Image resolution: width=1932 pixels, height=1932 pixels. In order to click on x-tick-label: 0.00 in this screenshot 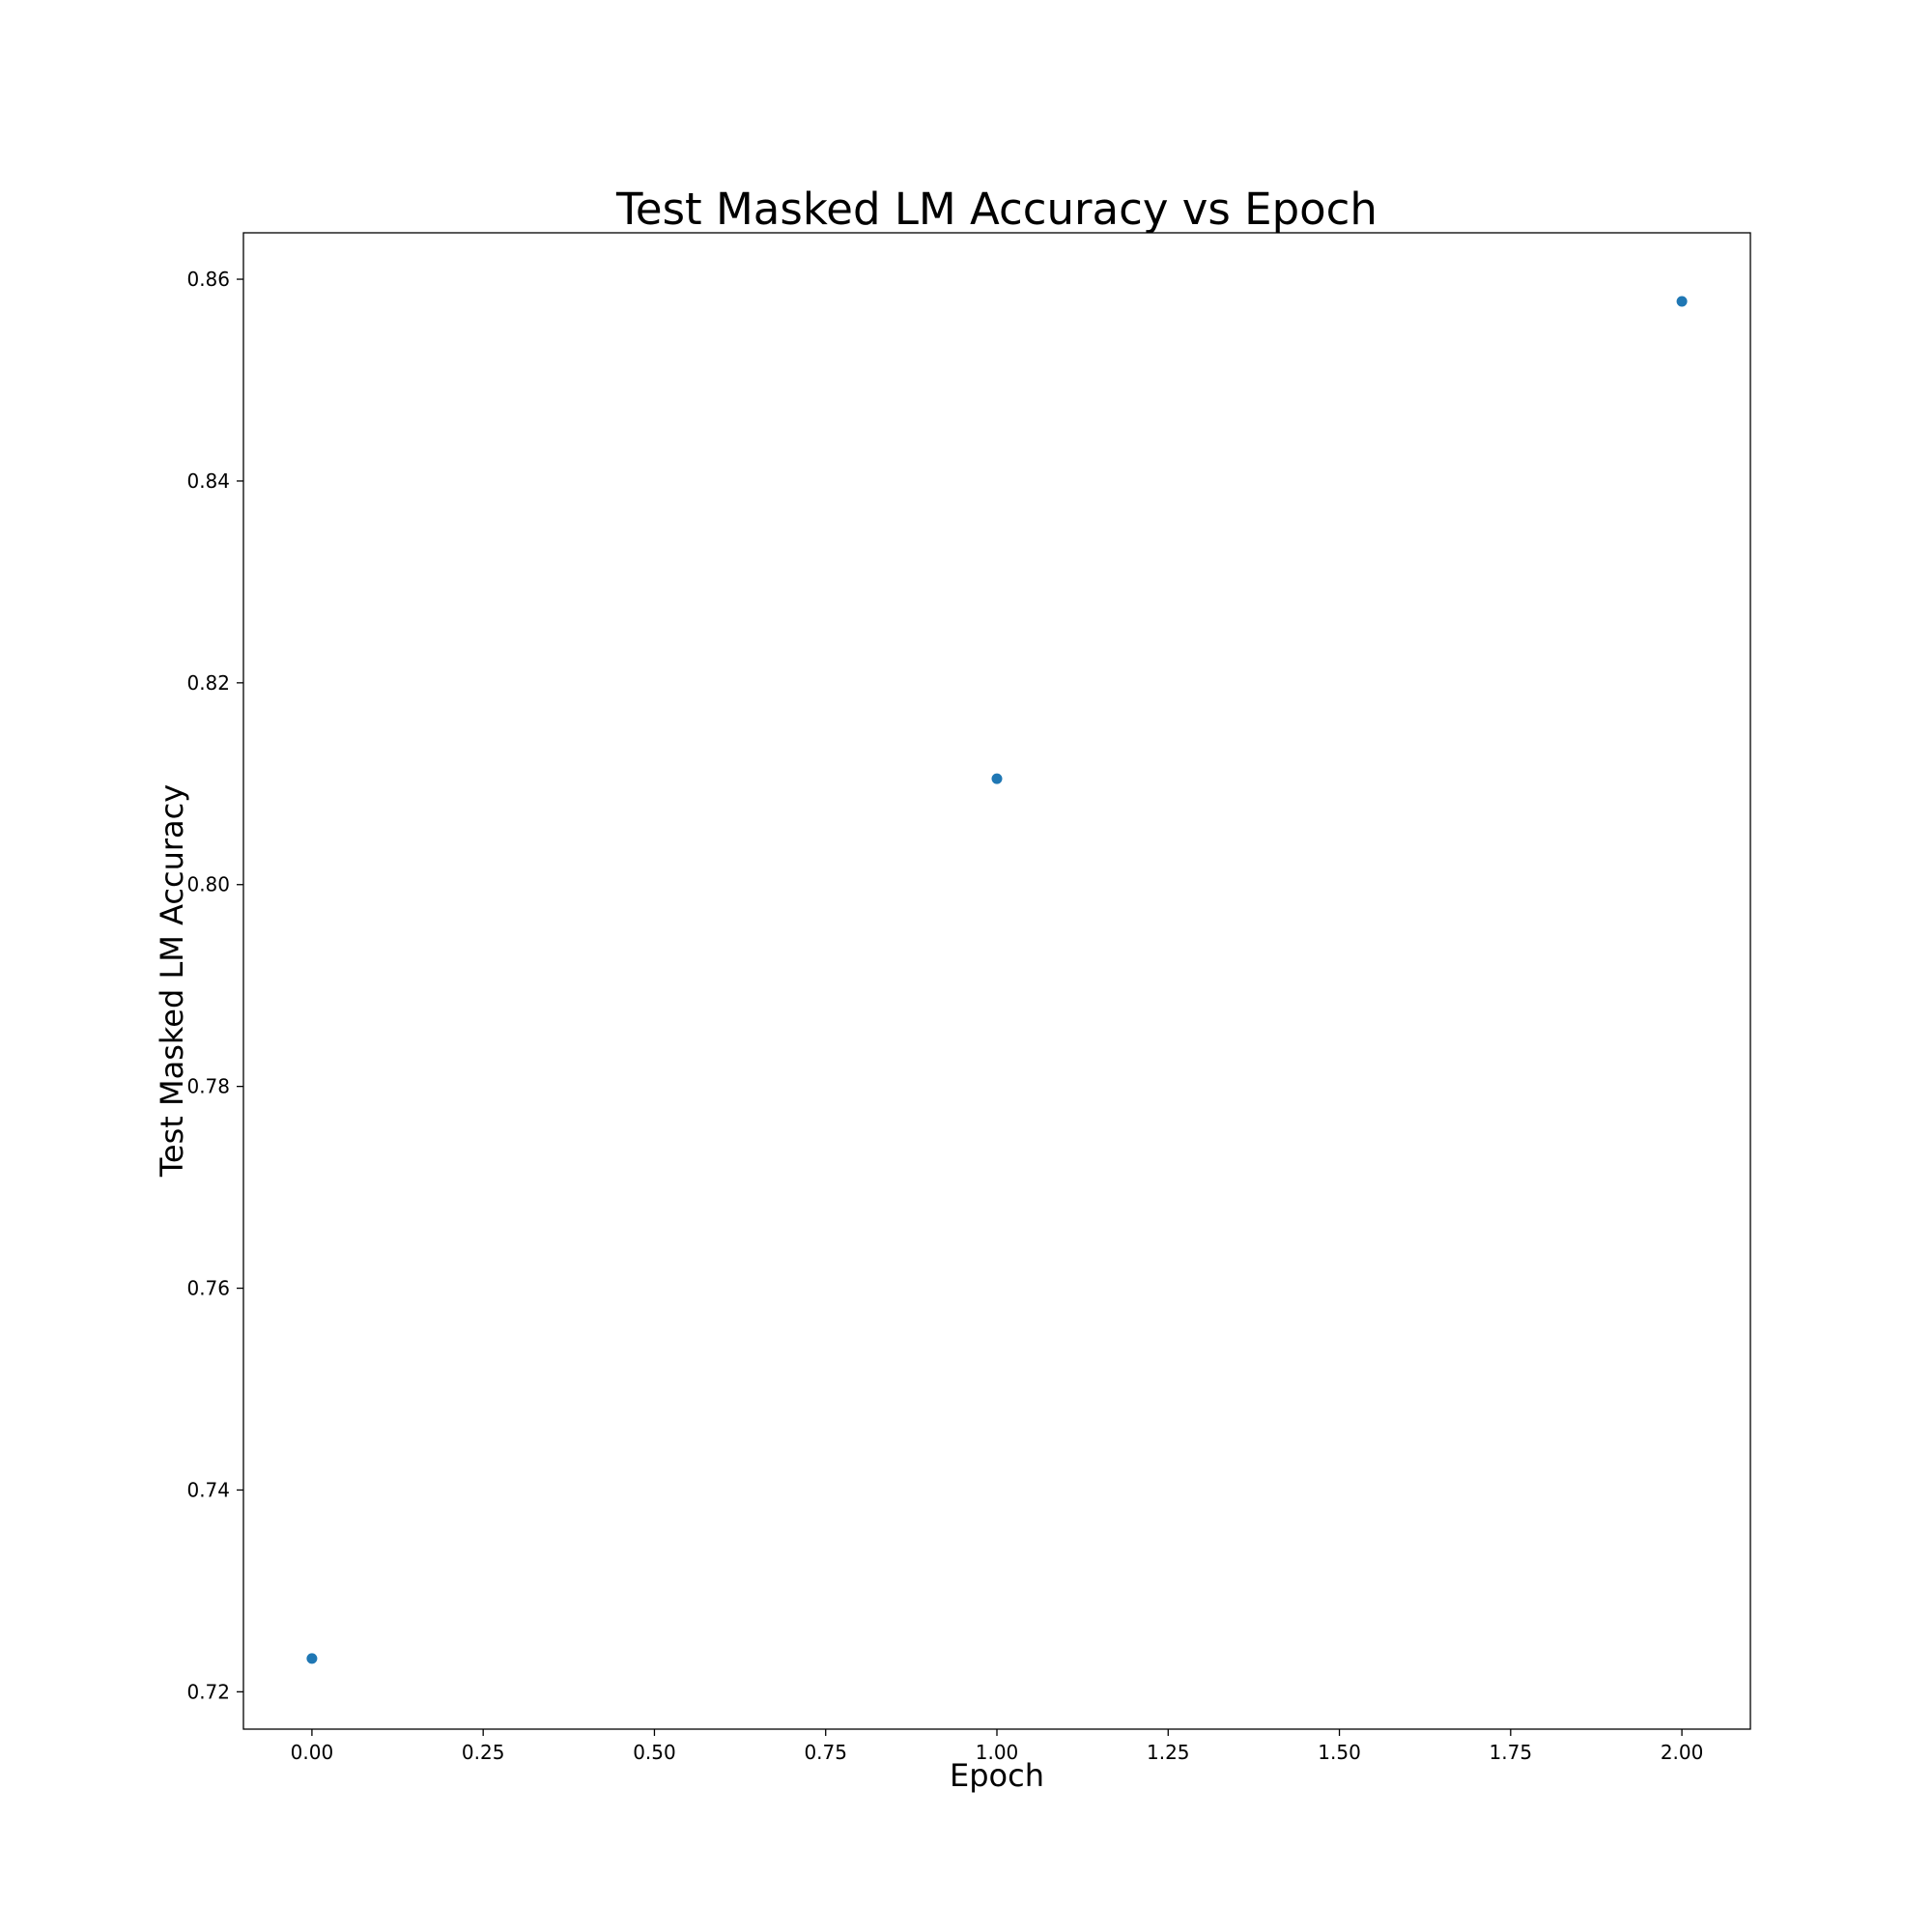, I will do `click(312, 1752)`.